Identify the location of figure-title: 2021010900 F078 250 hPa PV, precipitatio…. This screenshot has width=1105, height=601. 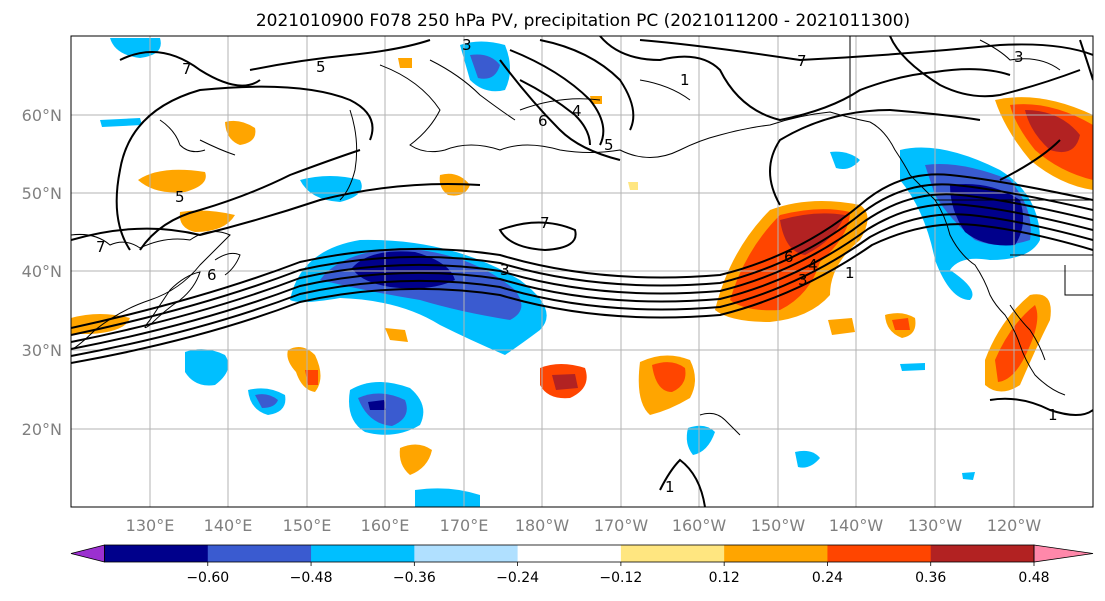
(583, 21).